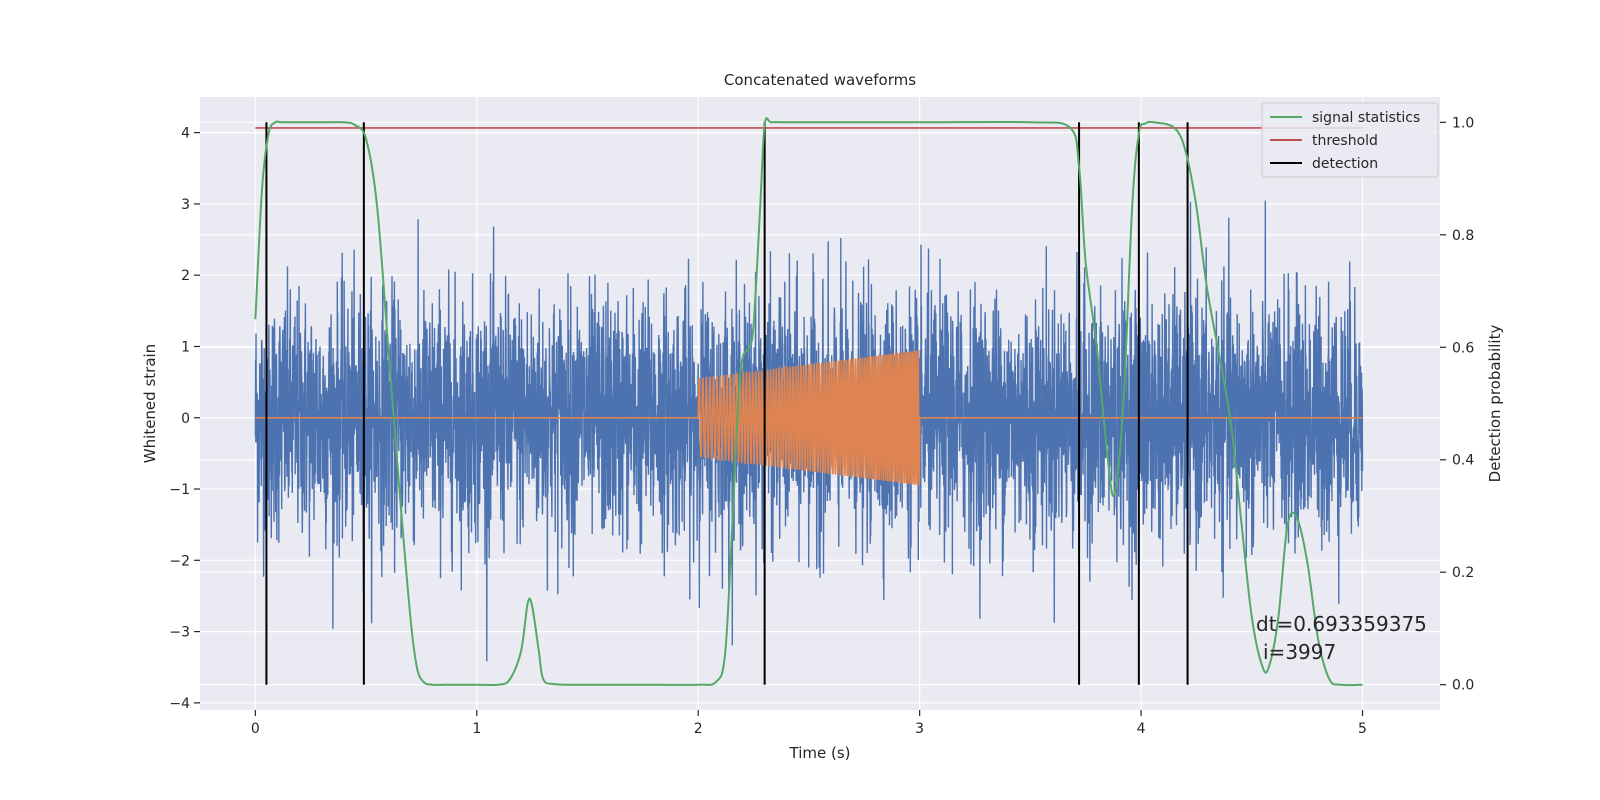 The height and width of the screenshot is (800, 1600). Describe the element at coordinates (1463, 573) in the screenshot. I see `y2-tick-label: 0.2` at that location.